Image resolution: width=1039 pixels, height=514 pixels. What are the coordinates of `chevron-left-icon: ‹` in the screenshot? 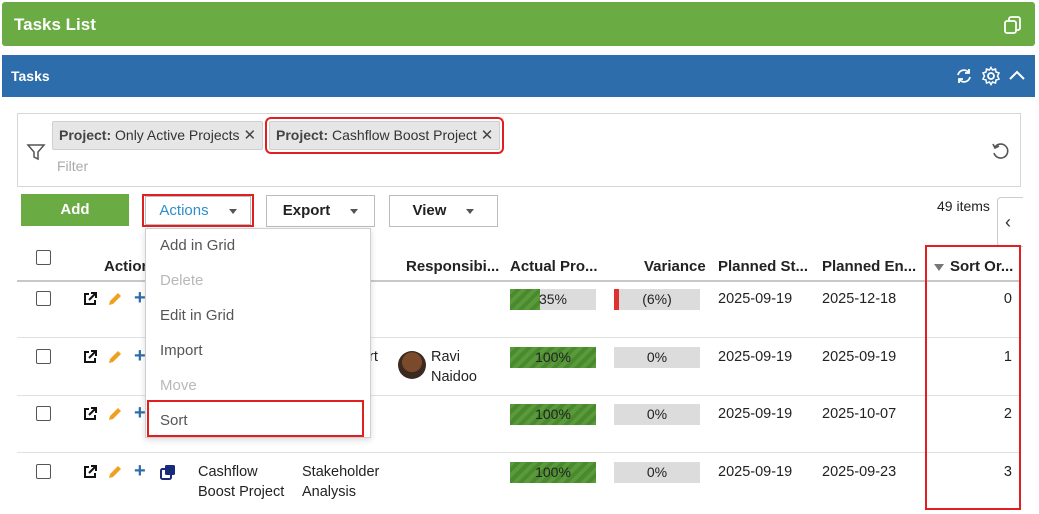 It's located at (1008, 222).